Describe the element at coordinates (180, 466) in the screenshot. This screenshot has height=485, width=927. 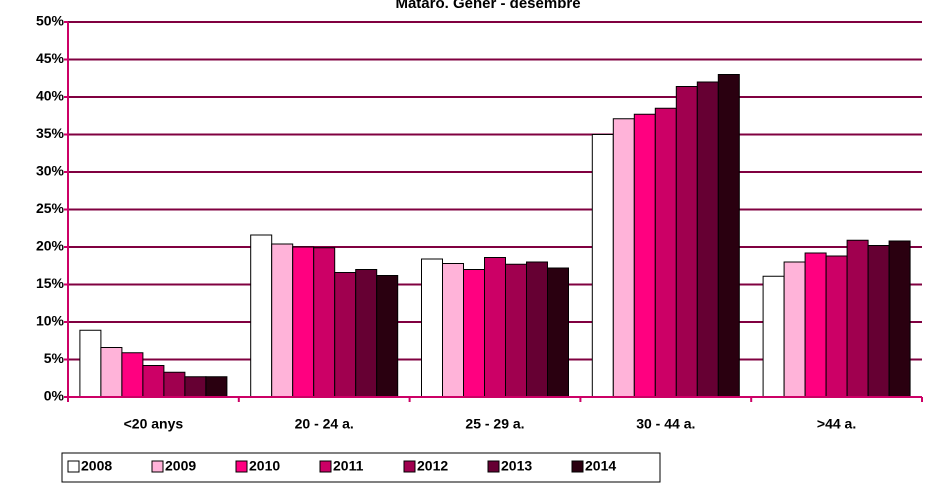
I see `legend-label: 2009` at that location.